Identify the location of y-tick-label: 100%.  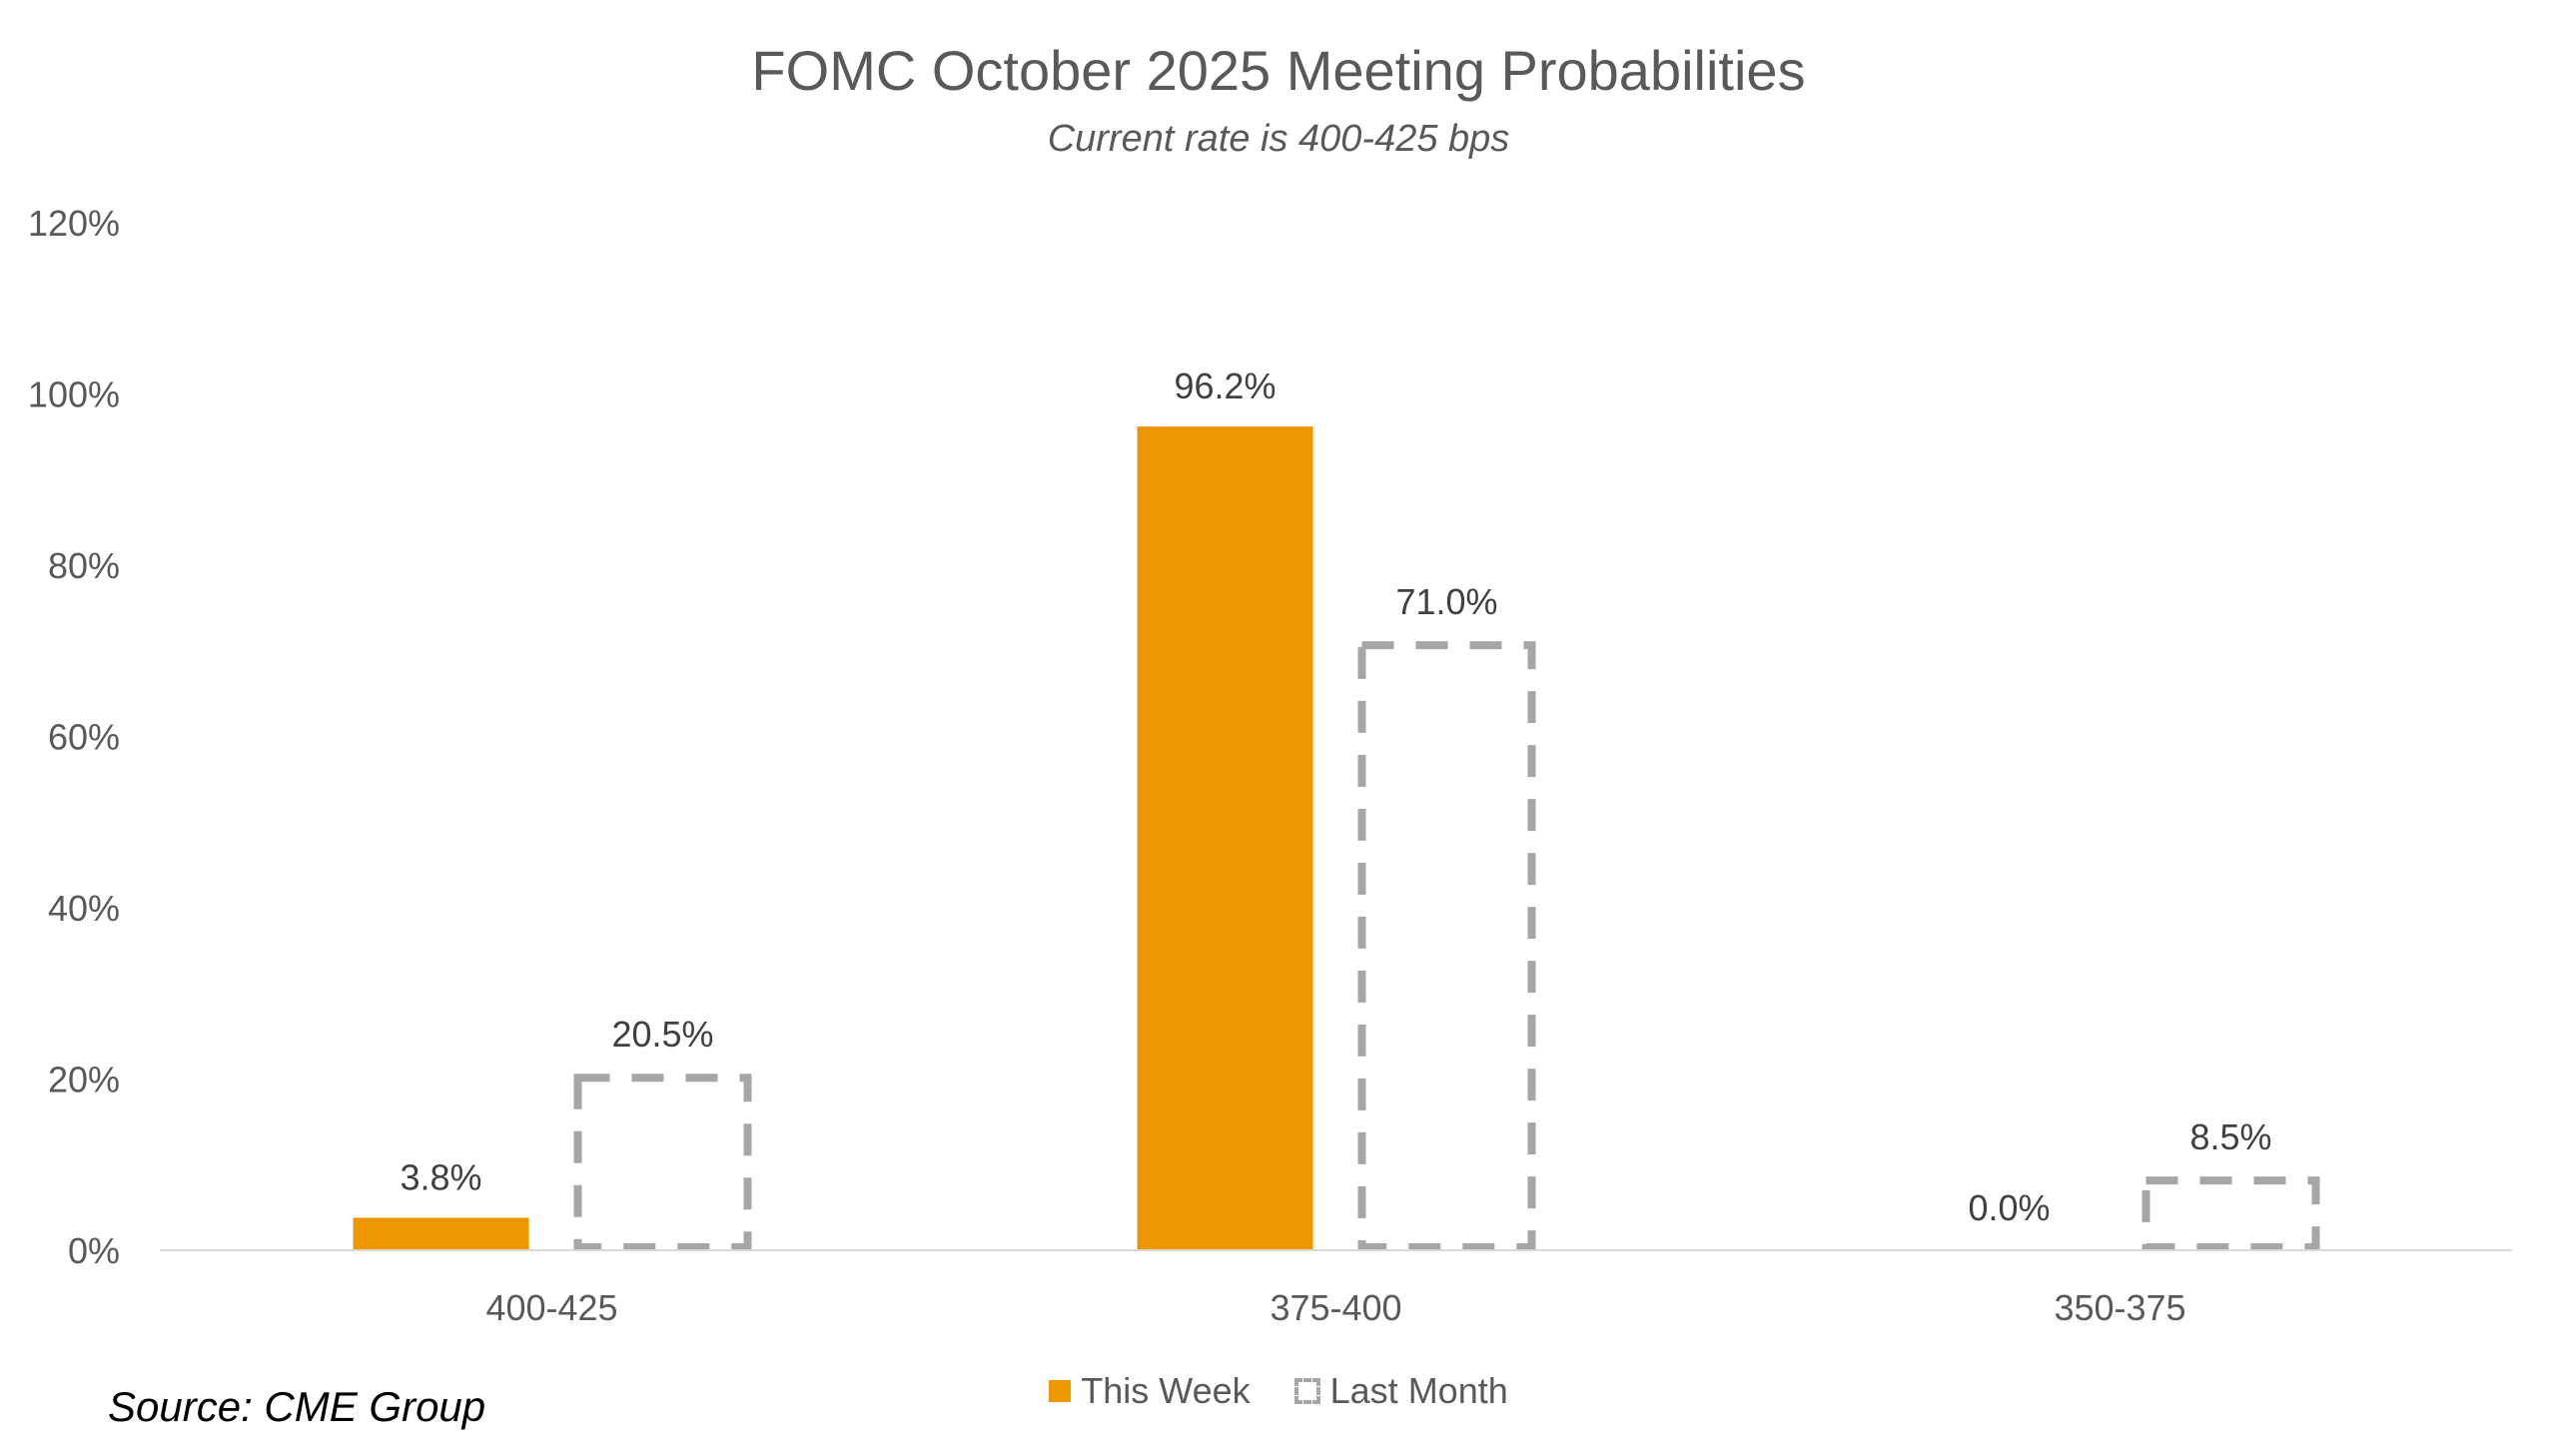
(74, 395).